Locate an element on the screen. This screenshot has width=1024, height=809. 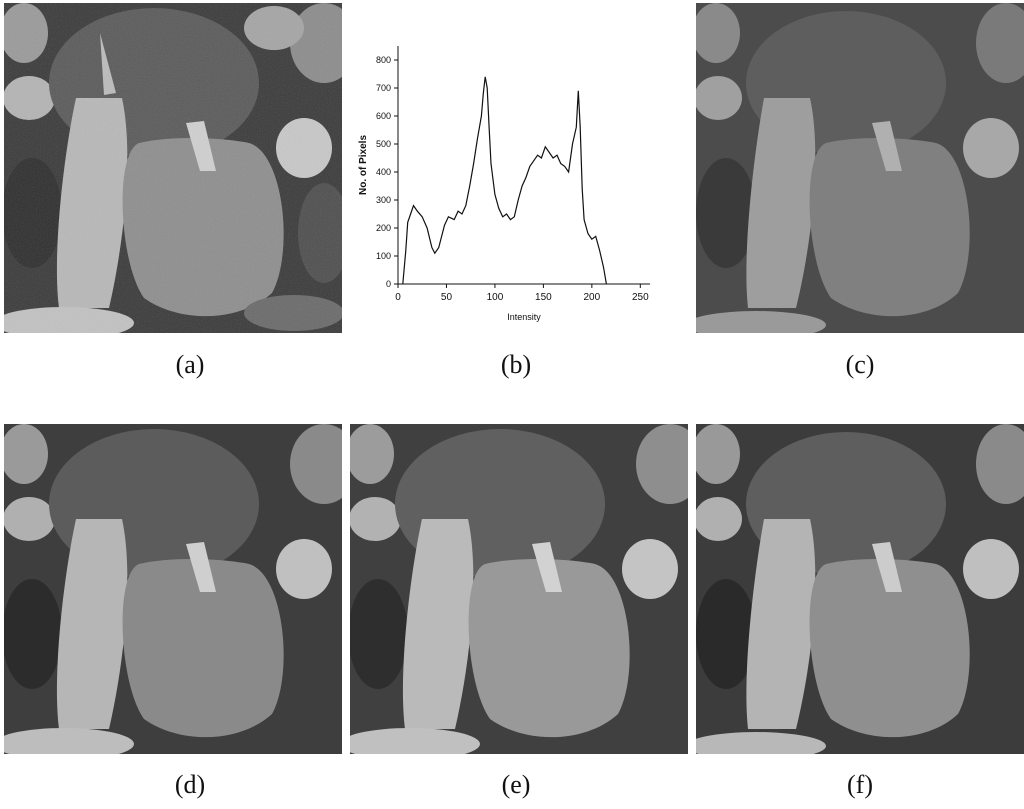
panel-f-segmented is located at coordinates (860, 589).